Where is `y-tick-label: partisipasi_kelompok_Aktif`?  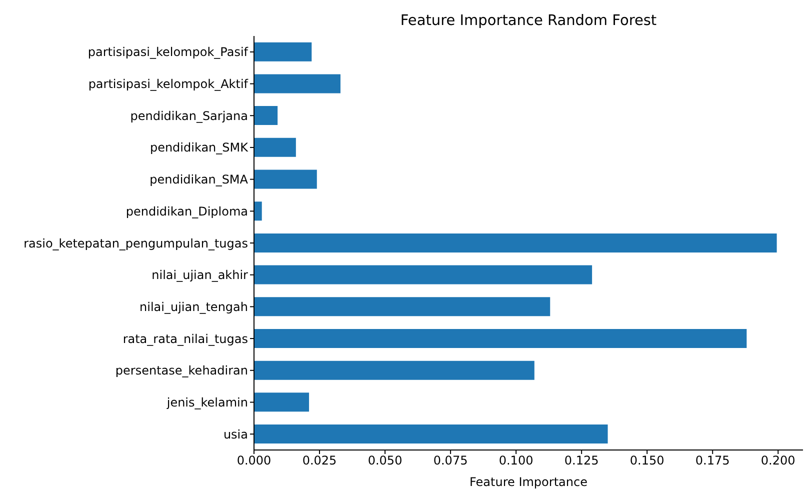 y-tick-label: partisipasi_kelompok_Aktif is located at coordinates (168, 84).